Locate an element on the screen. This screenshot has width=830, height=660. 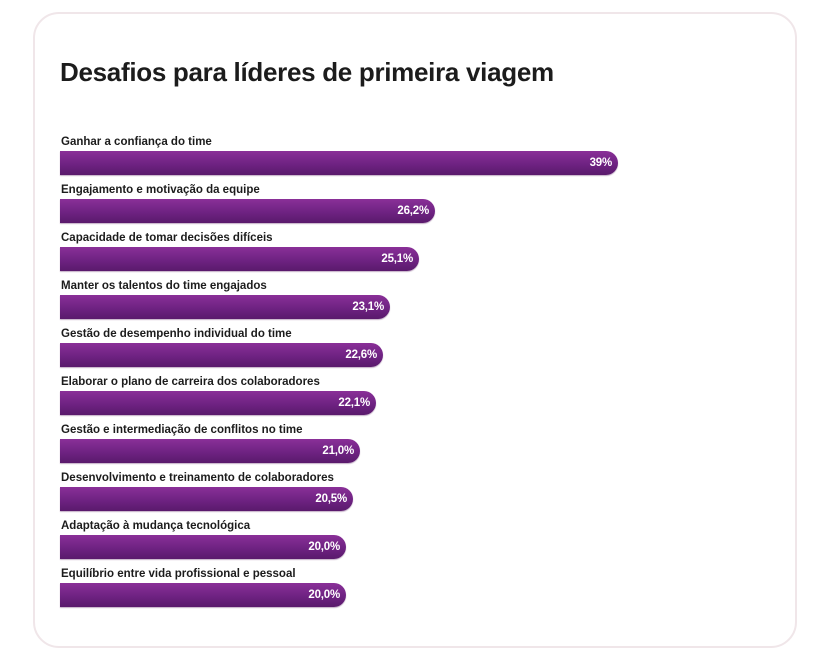
bar-value-label: 25,1% is located at coordinates (397, 259).